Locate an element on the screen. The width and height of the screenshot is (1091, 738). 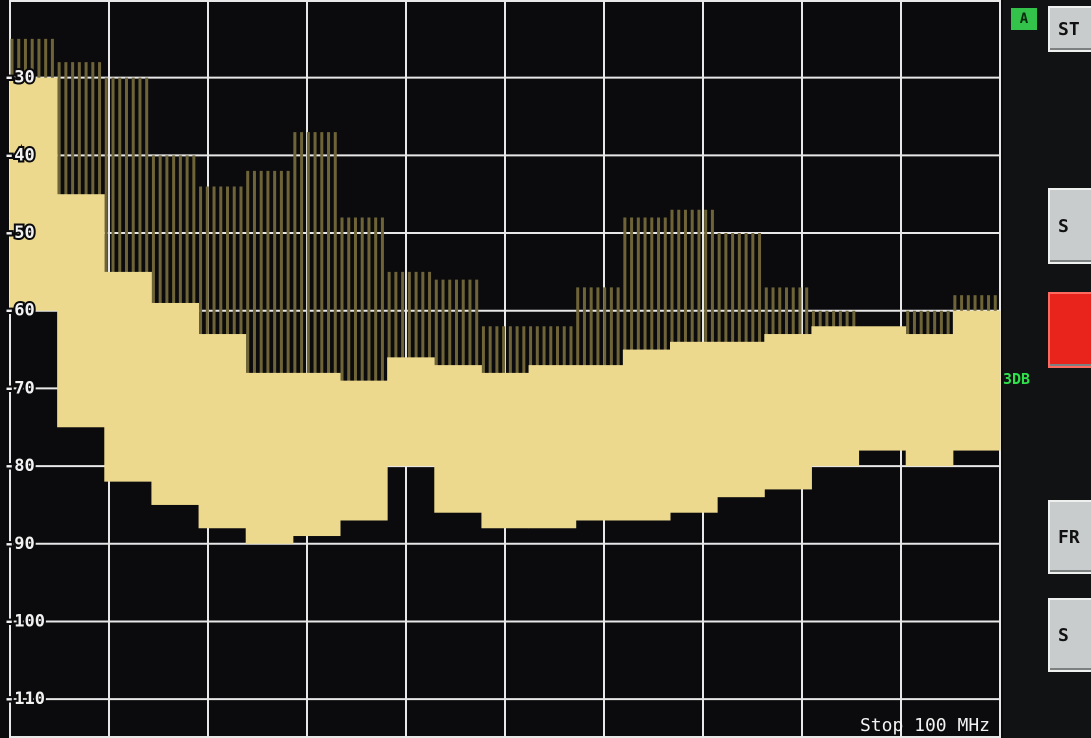
y-tick-label: -70 is located at coordinates (19, 388).